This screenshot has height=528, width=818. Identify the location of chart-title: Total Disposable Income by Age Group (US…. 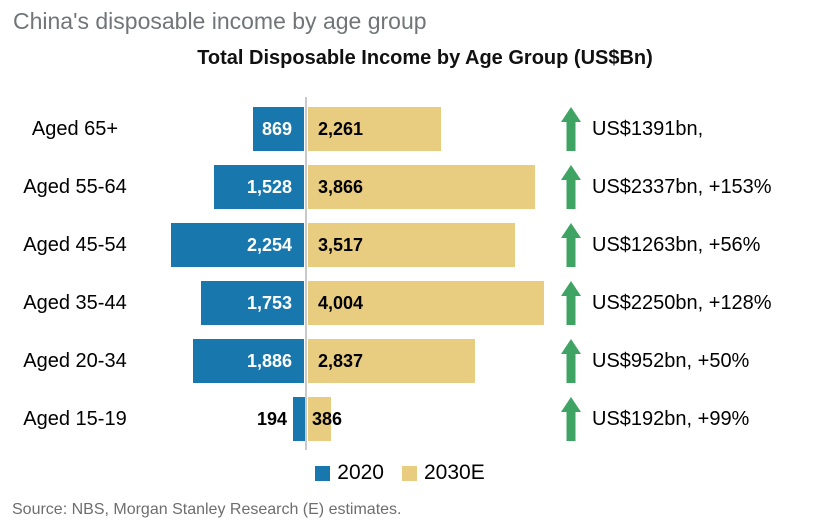
(425, 58).